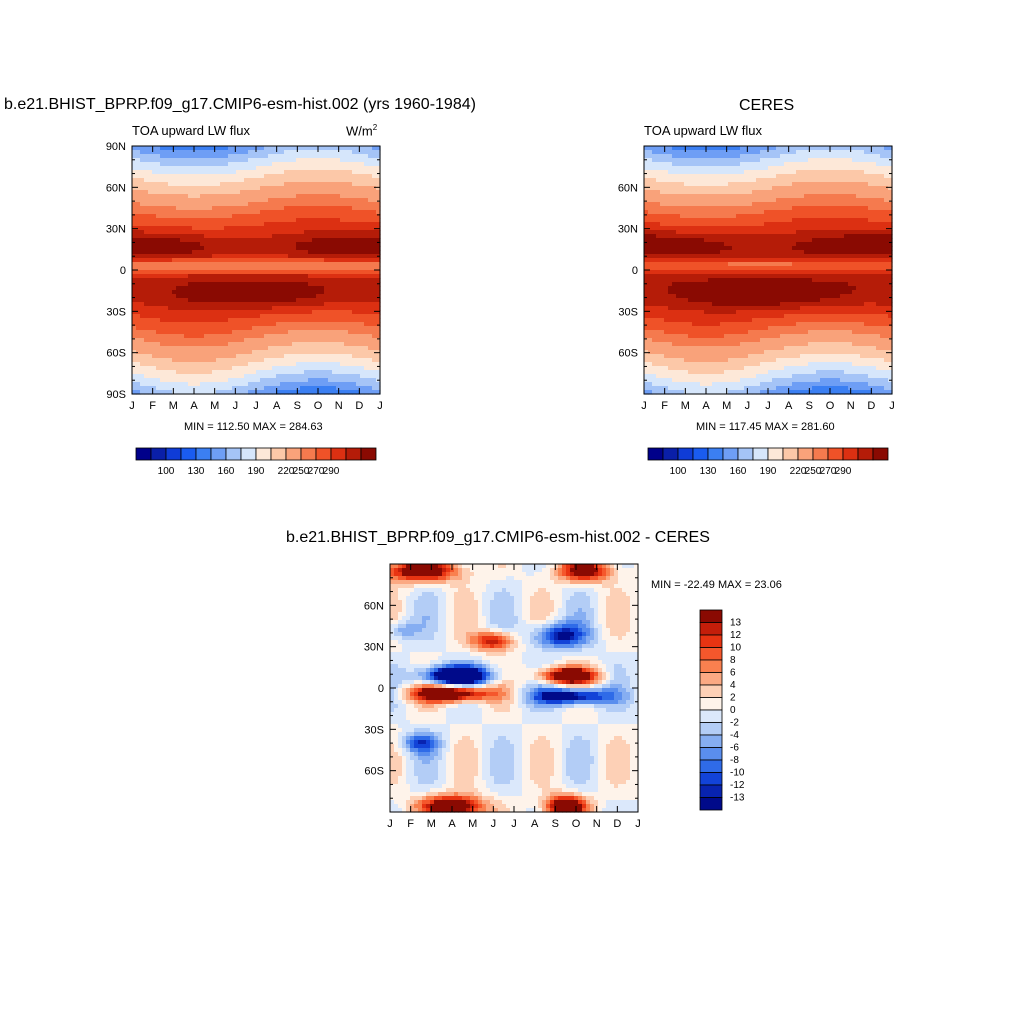 Image resolution: width=1024 pixels, height=1024 pixels. I want to click on model-colorbar-label: 160, so click(226, 471).